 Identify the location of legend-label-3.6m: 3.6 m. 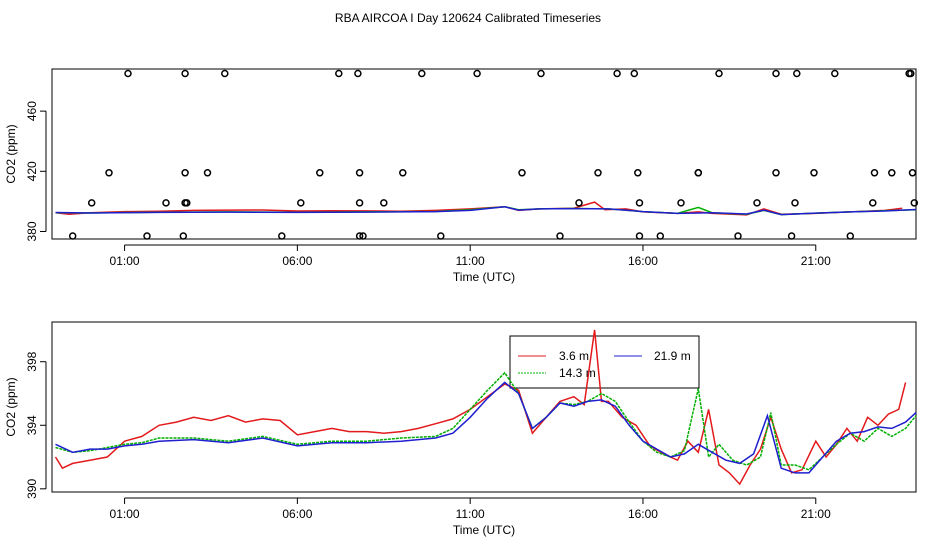
(574, 356).